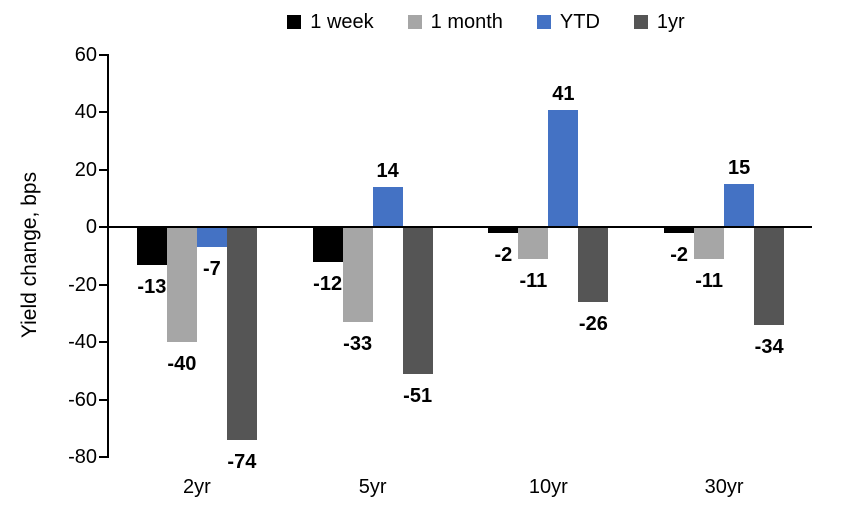 This screenshot has height=509, width=852. What do you see at coordinates (414, 22) in the screenshot?
I see `legend-swatch-1-month-icon` at bounding box center [414, 22].